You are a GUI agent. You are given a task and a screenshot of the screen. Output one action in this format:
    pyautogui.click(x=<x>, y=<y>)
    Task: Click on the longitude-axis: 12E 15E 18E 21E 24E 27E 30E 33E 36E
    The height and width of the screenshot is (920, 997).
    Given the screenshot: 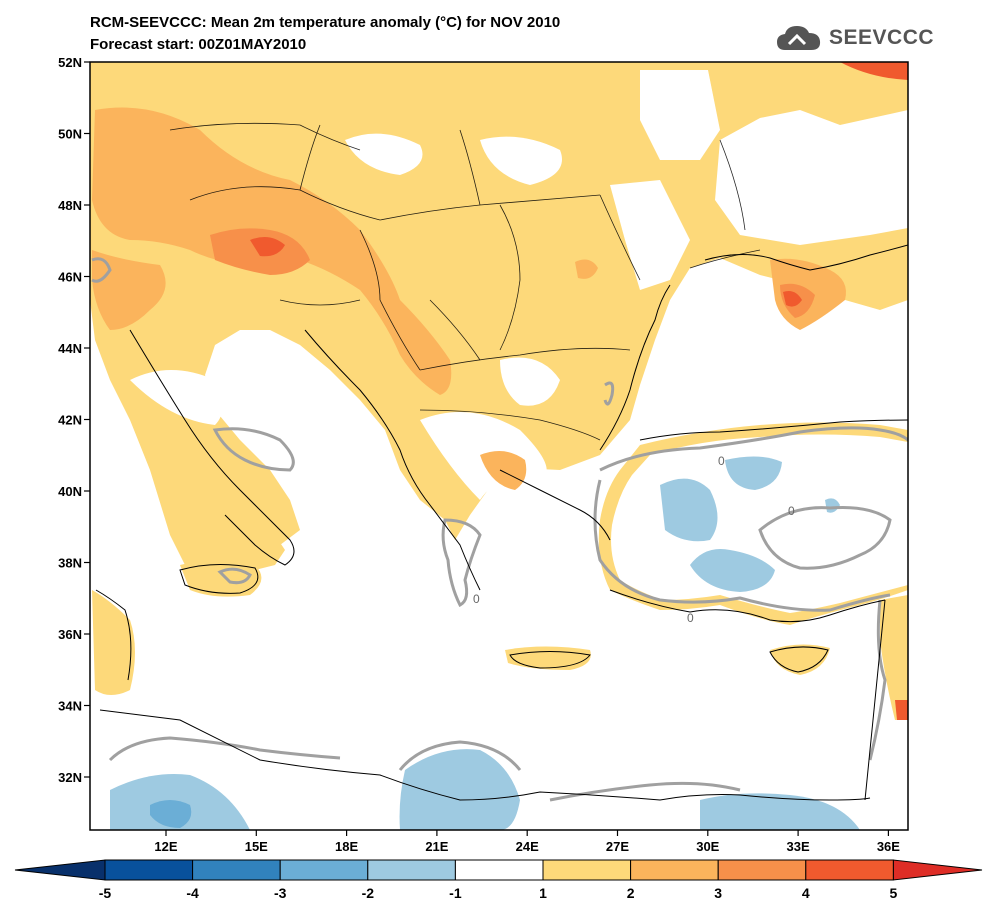 What is the action you would take?
    pyautogui.click(x=527, y=842)
    